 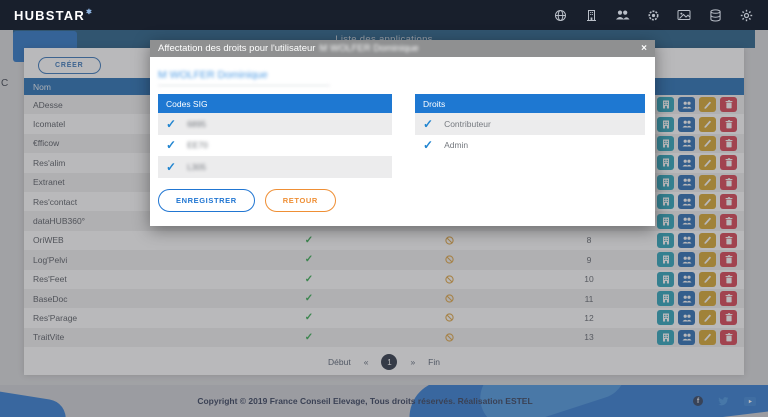 What do you see at coordinates (339, 362) in the screenshot?
I see `pagination-first: Début` at bounding box center [339, 362].